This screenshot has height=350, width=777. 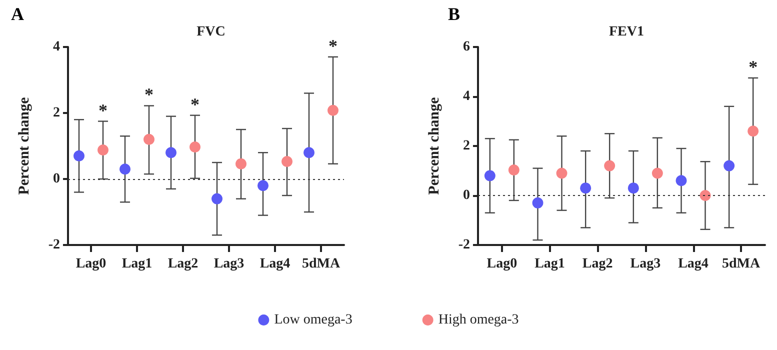 I want to click on chart-title: FEV1, so click(x=626, y=32).